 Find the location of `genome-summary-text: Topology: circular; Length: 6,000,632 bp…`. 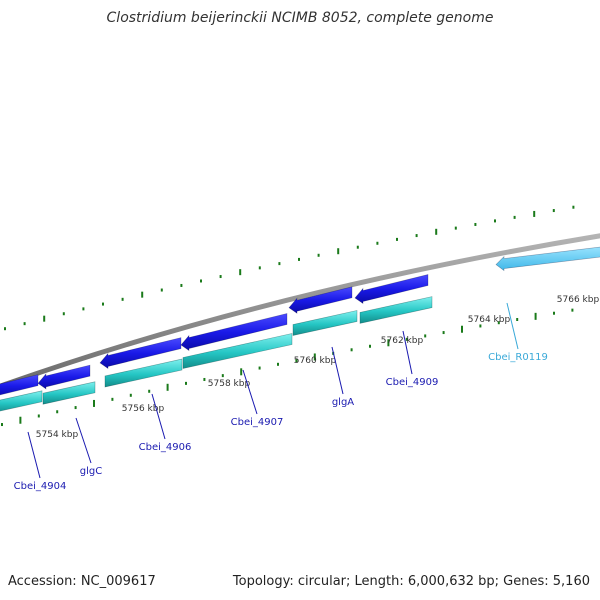

genome-summary-text: Topology: circular; Length: 6,000,632 bp… is located at coordinates (411, 581).